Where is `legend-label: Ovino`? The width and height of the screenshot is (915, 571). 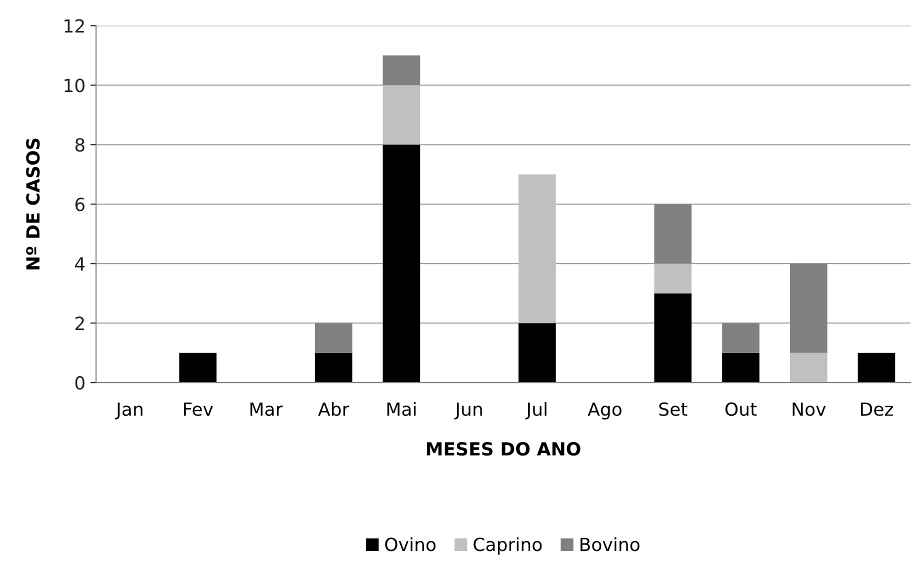
legend-label: Ovino is located at coordinates (410, 544).